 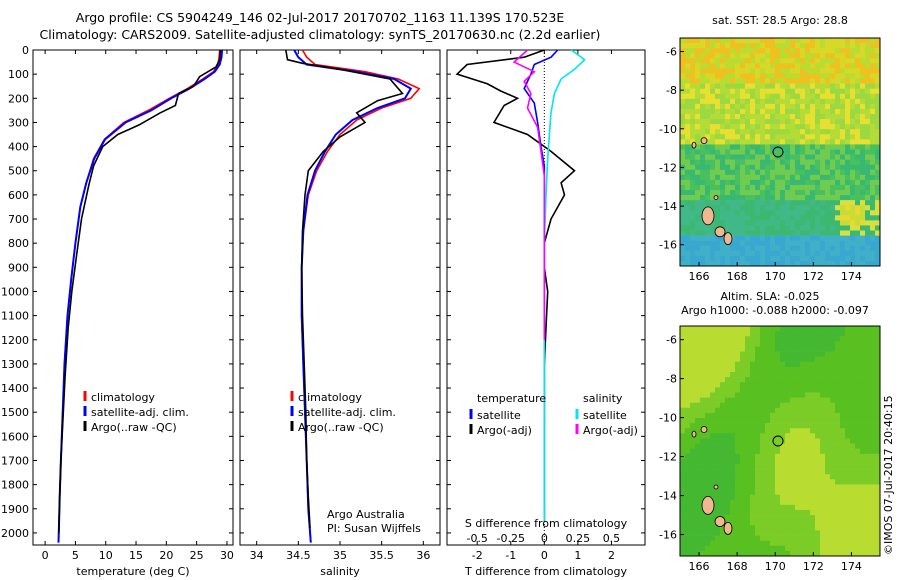 What do you see at coordinates (298, 555) in the screenshot?
I see `x-tick-label: 34.5` at bounding box center [298, 555].